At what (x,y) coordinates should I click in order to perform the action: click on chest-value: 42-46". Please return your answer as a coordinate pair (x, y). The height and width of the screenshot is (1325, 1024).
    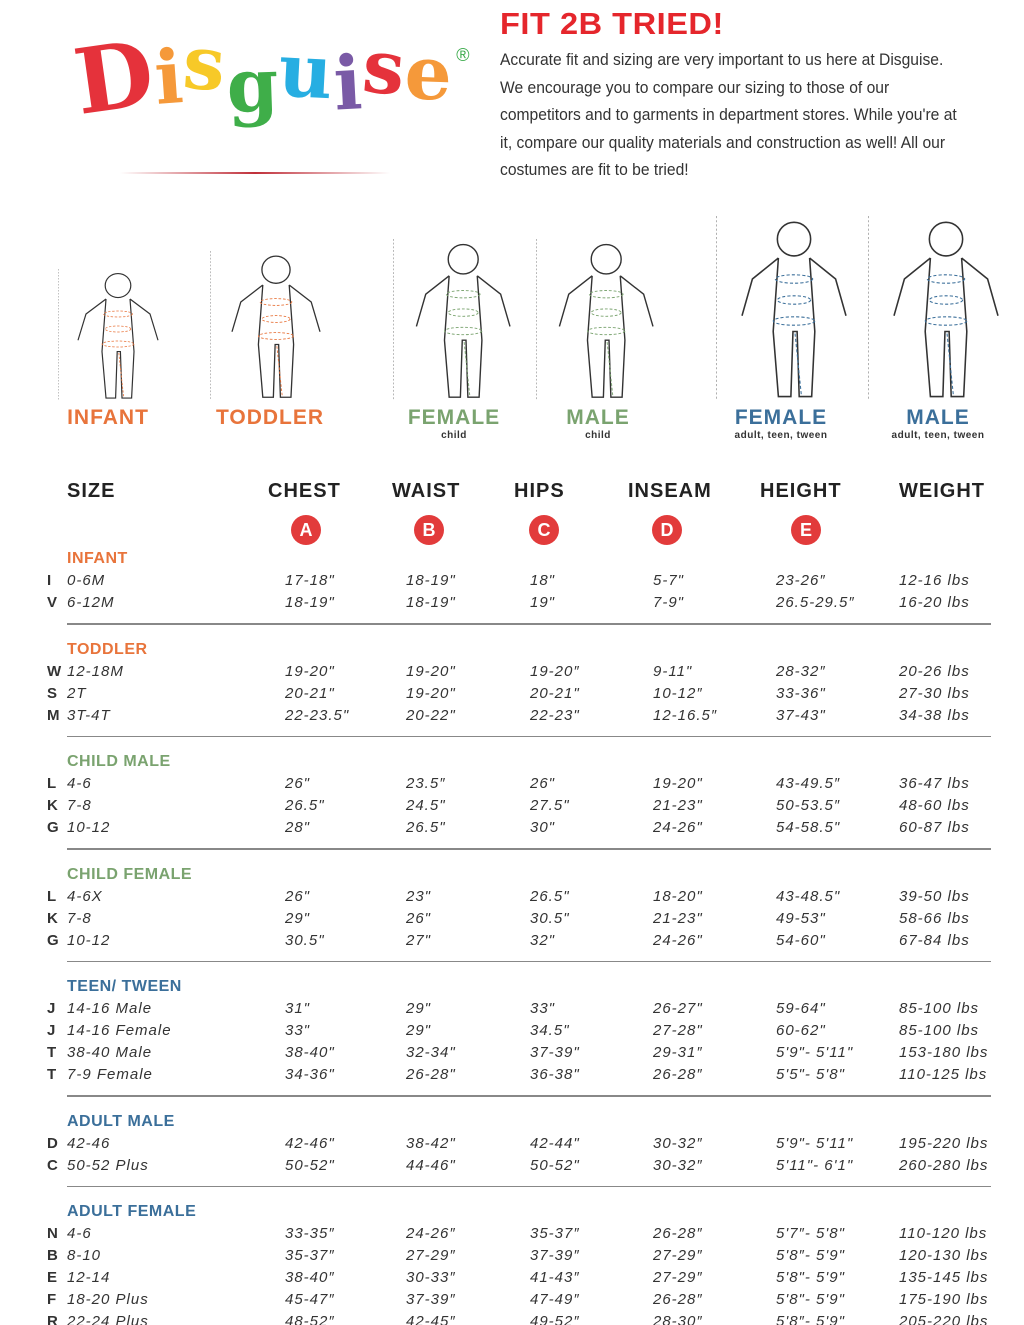
    Looking at the image, I should click on (310, 1143).